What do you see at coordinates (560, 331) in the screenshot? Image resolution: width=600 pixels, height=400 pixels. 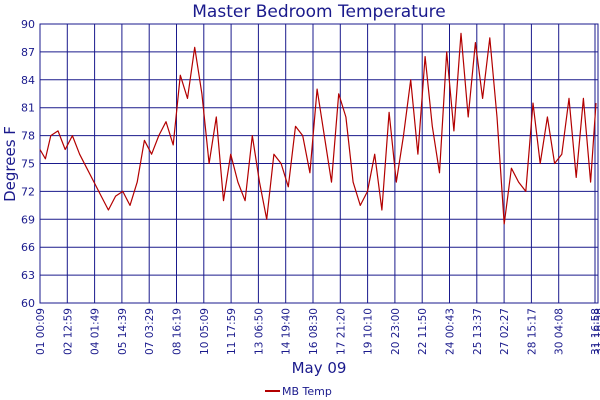 I see `x-tick-label: 30 04:08` at bounding box center [560, 331].